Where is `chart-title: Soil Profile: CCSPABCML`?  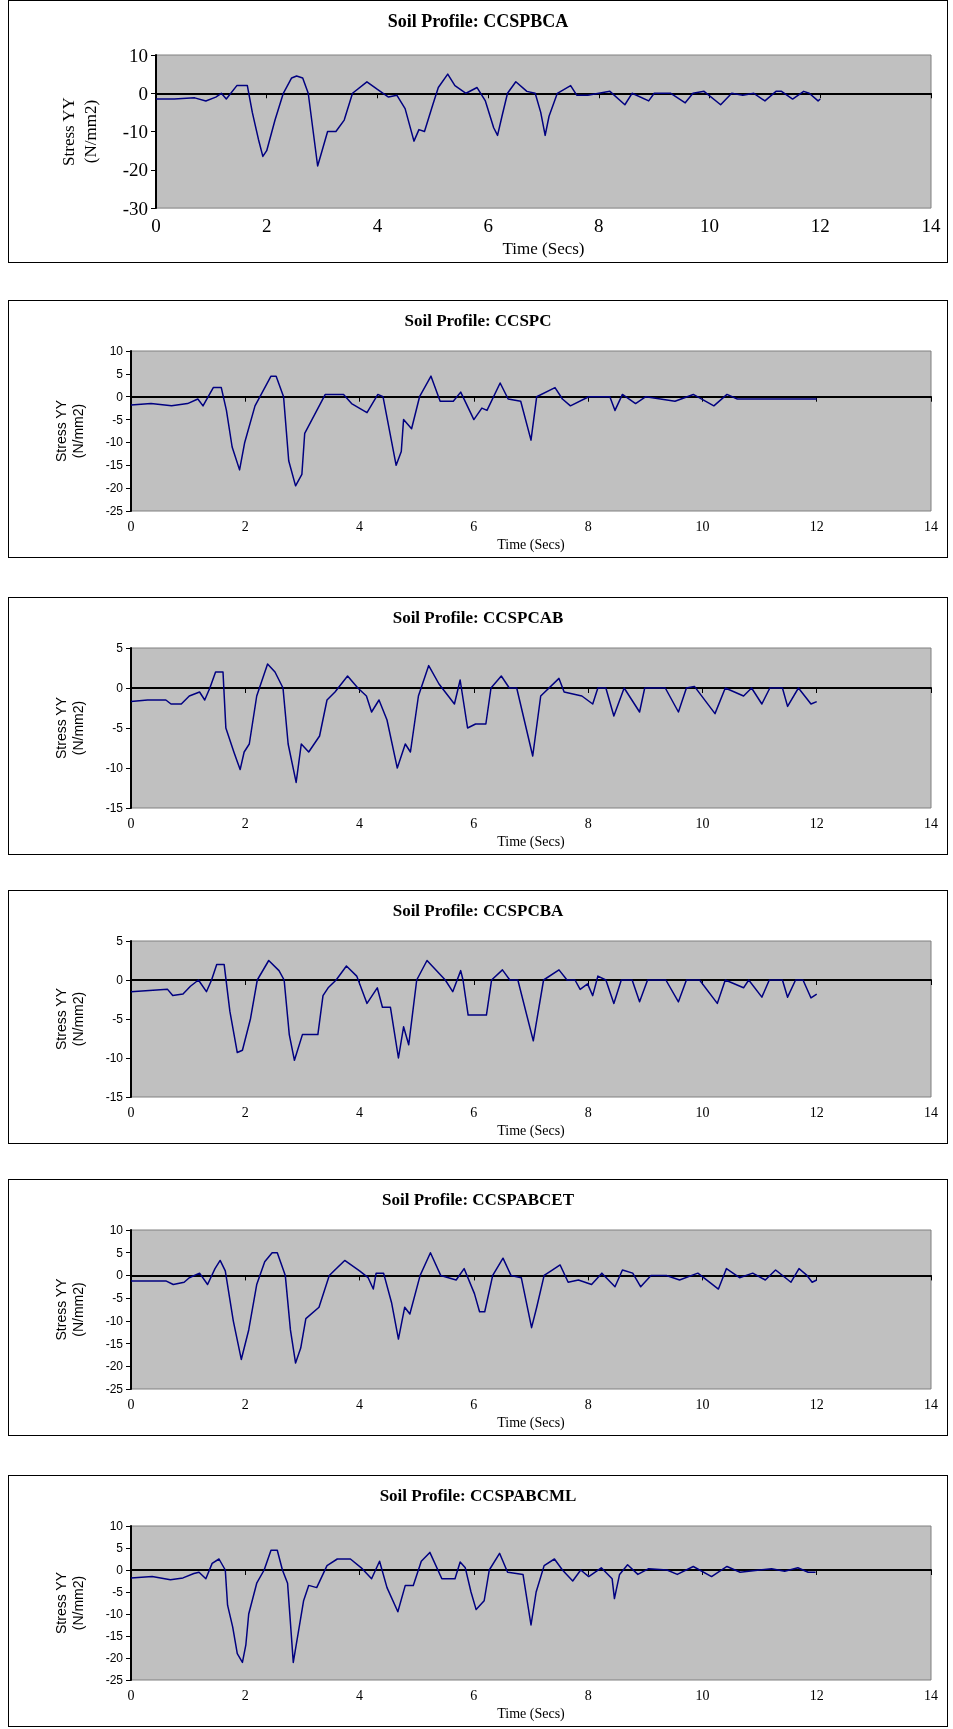
chart-title: Soil Profile: CCSPABCML is located at coordinates (478, 1495).